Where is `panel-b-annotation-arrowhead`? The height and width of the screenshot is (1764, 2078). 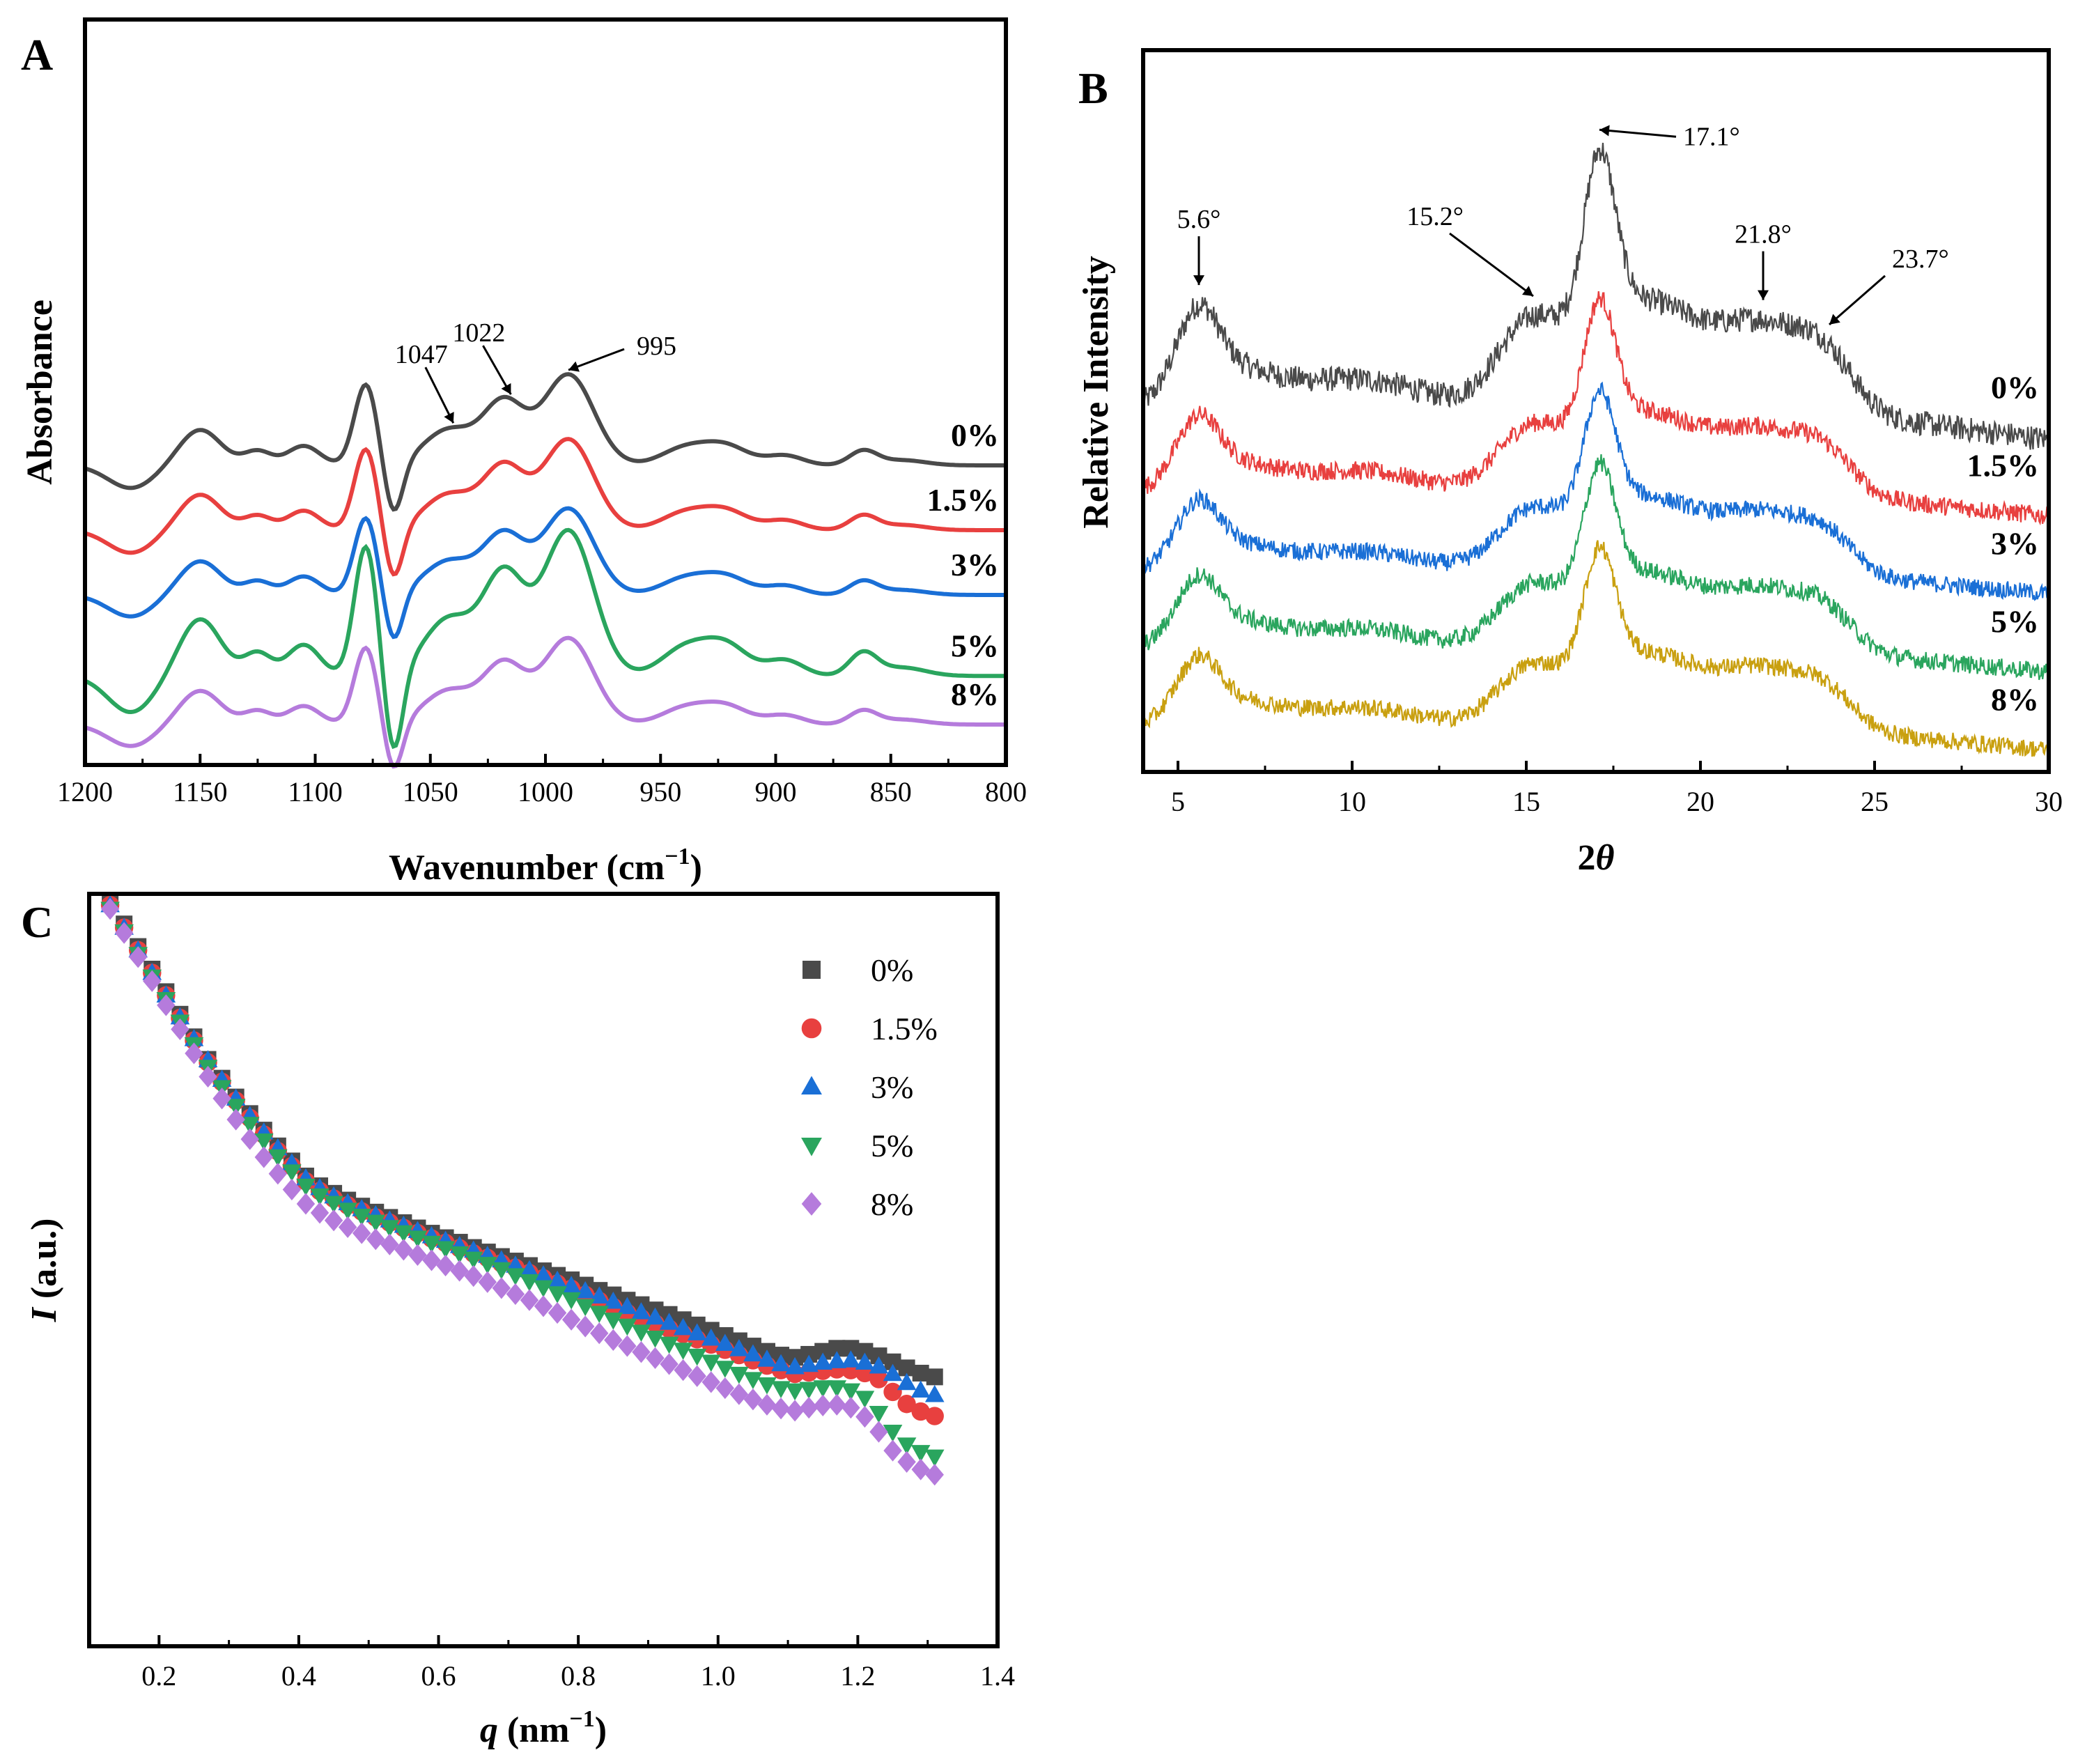
panel-b-annotation-arrowhead is located at coordinates (1604, 131).